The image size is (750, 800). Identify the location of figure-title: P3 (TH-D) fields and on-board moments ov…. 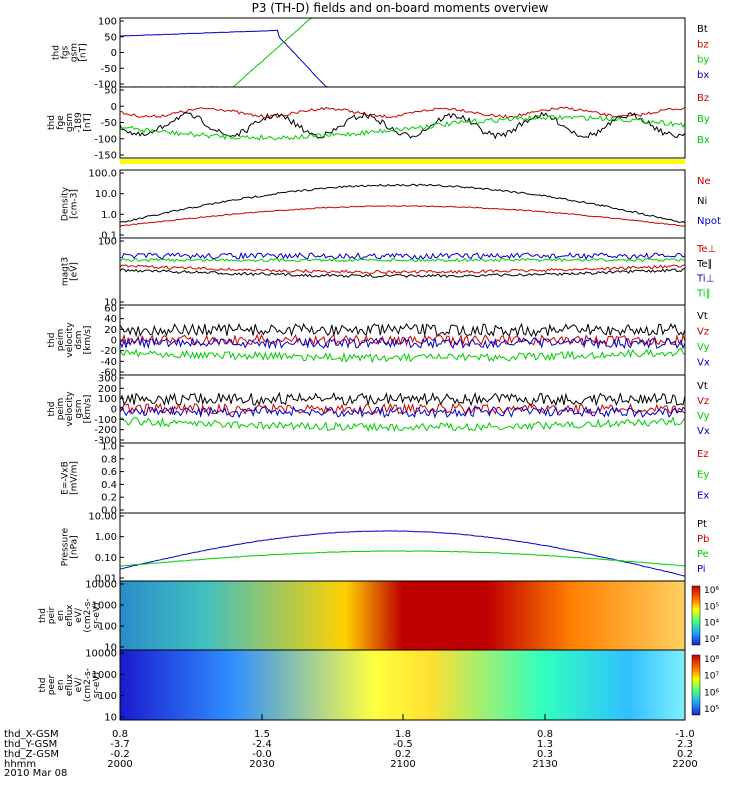
(400, 8).